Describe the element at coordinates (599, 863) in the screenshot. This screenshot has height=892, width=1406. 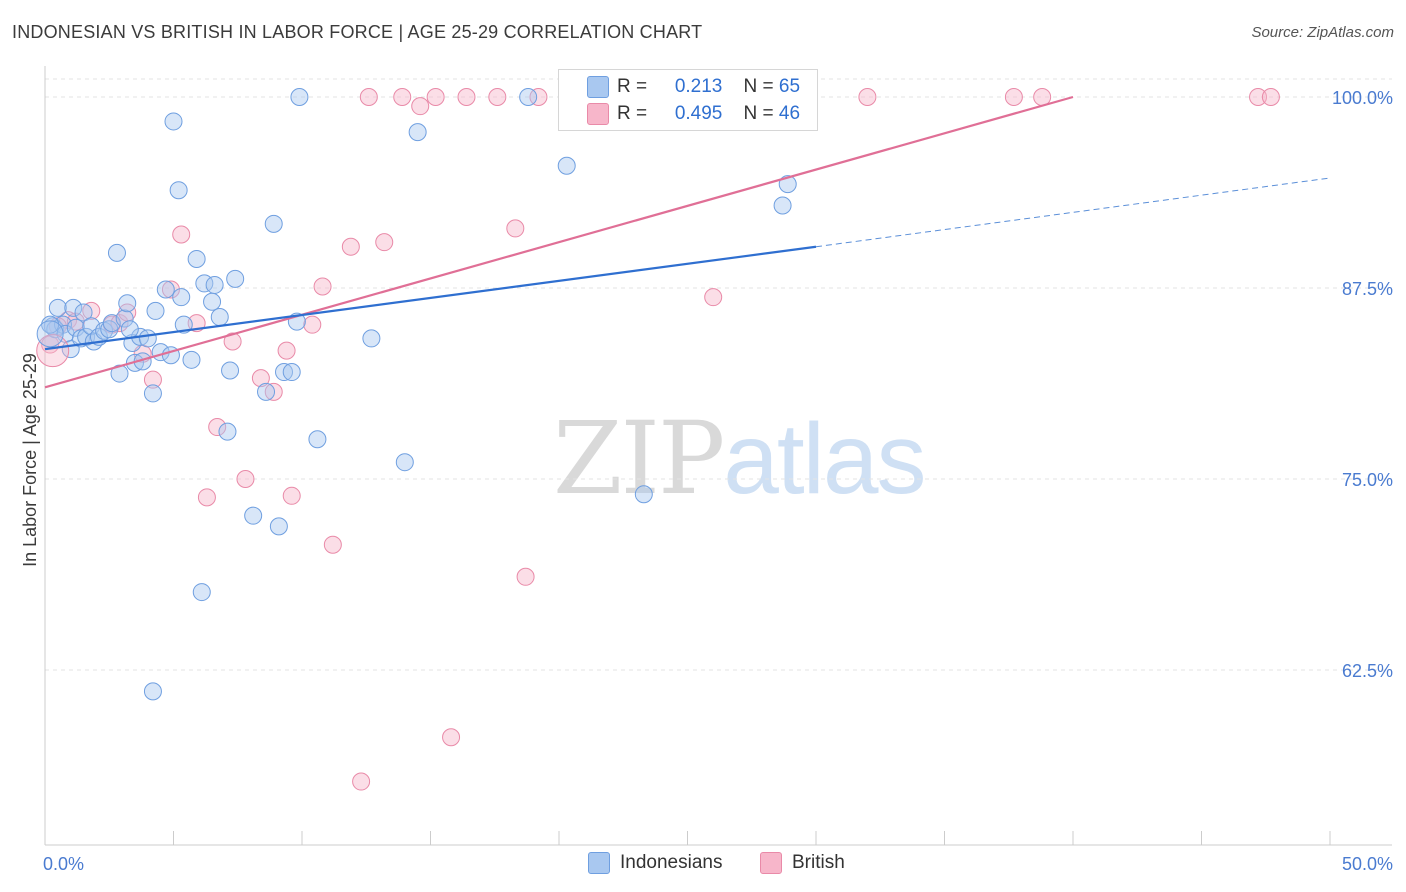
I see `bottom-legend-swatch-indonesians` at that location.